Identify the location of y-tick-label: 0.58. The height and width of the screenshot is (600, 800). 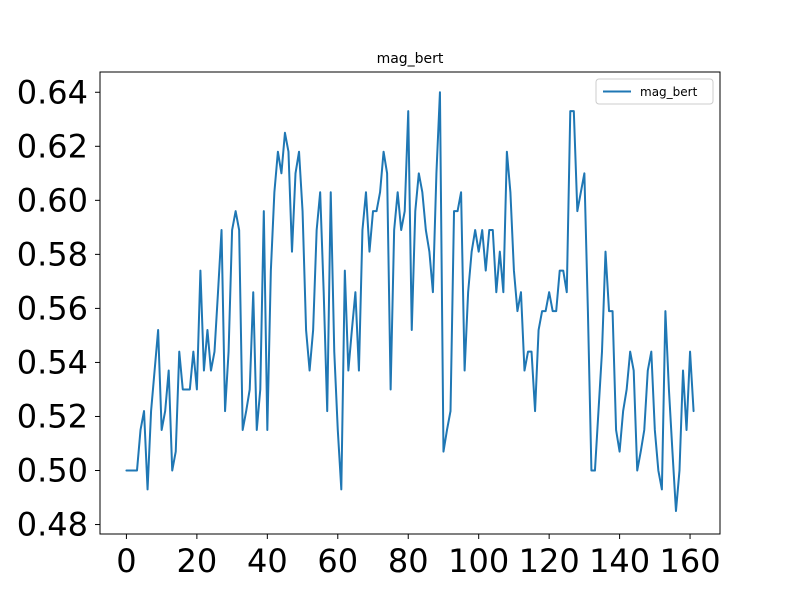
(52, 254).